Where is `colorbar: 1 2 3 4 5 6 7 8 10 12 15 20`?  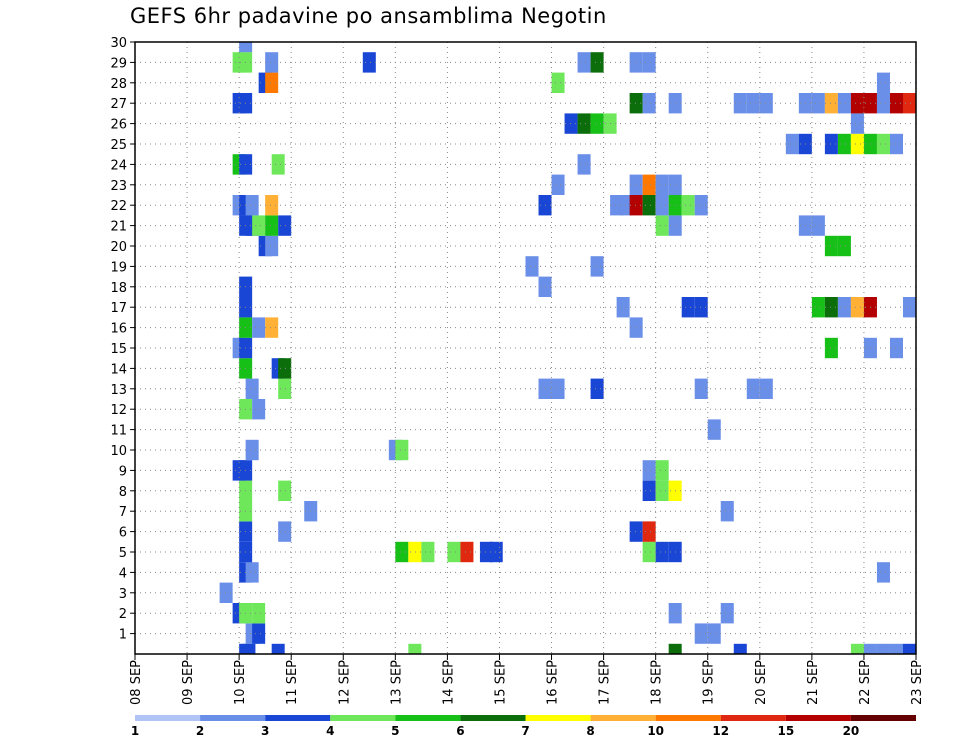
colorbar: 1 2 3 4 5 6 7 8 10 12 15 20 is located at coordinates (523, 726).